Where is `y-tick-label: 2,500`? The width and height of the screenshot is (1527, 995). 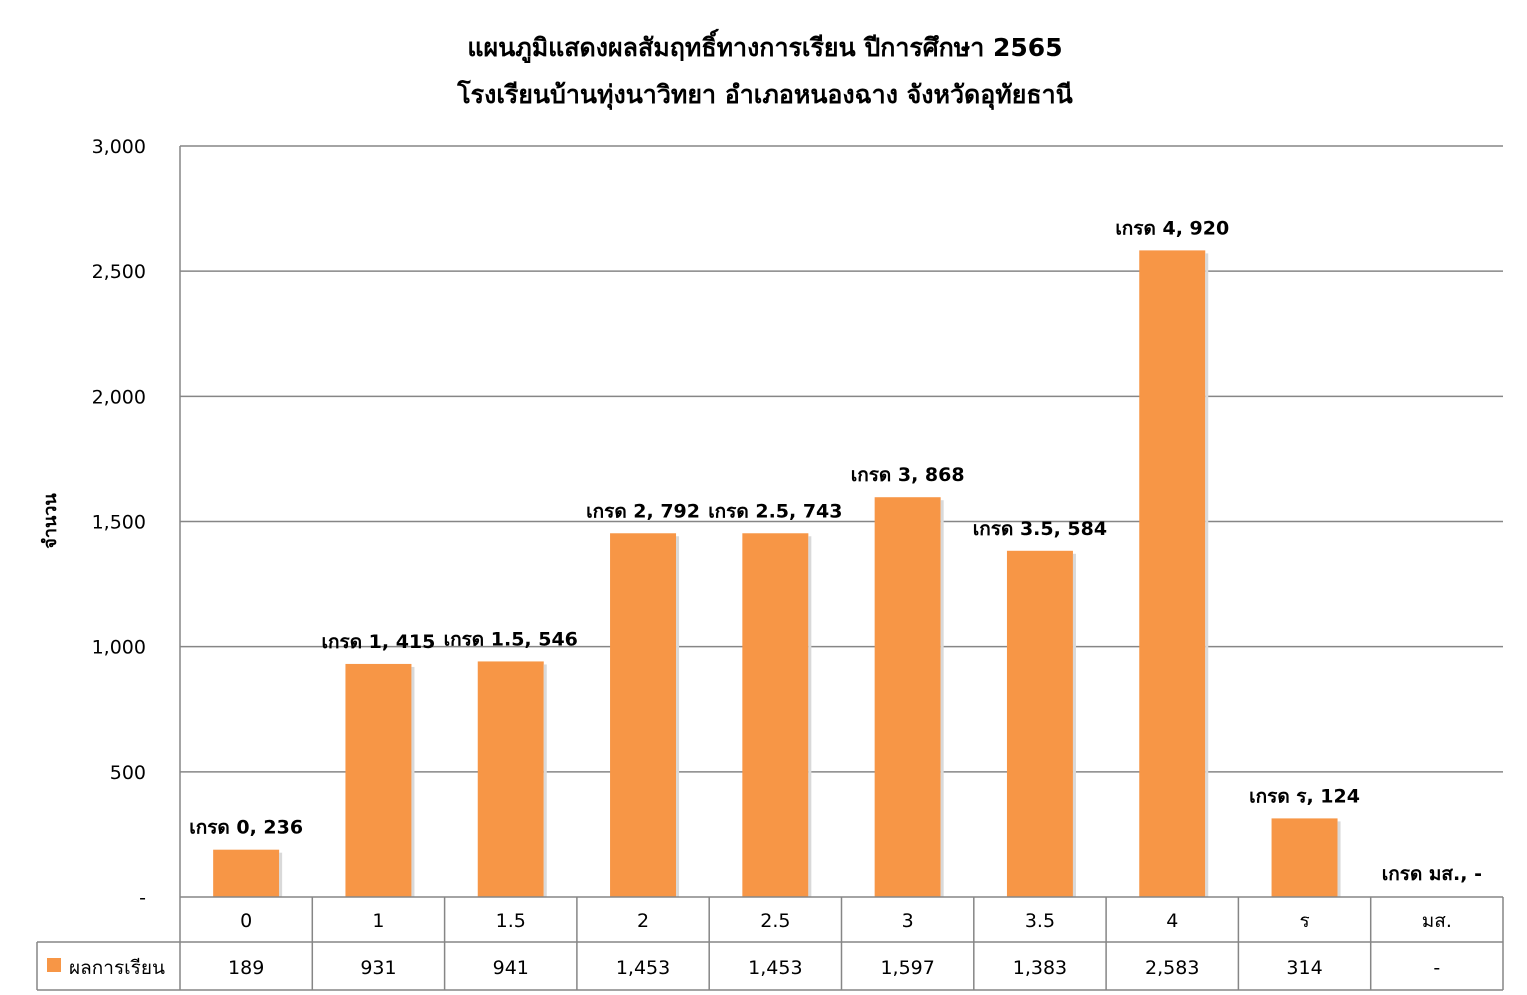 y-tick-label: 2,500 is located at coordinates (119, 272).